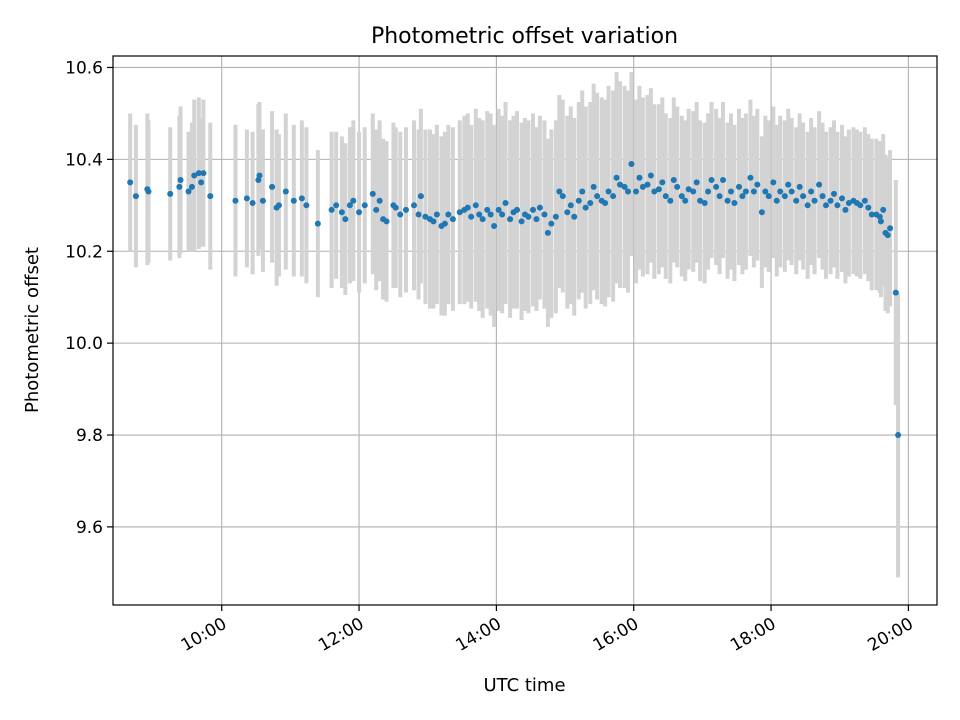 The image size is (960, 720). I want to click on y-tick-label: 10.6, so click(84, 68).